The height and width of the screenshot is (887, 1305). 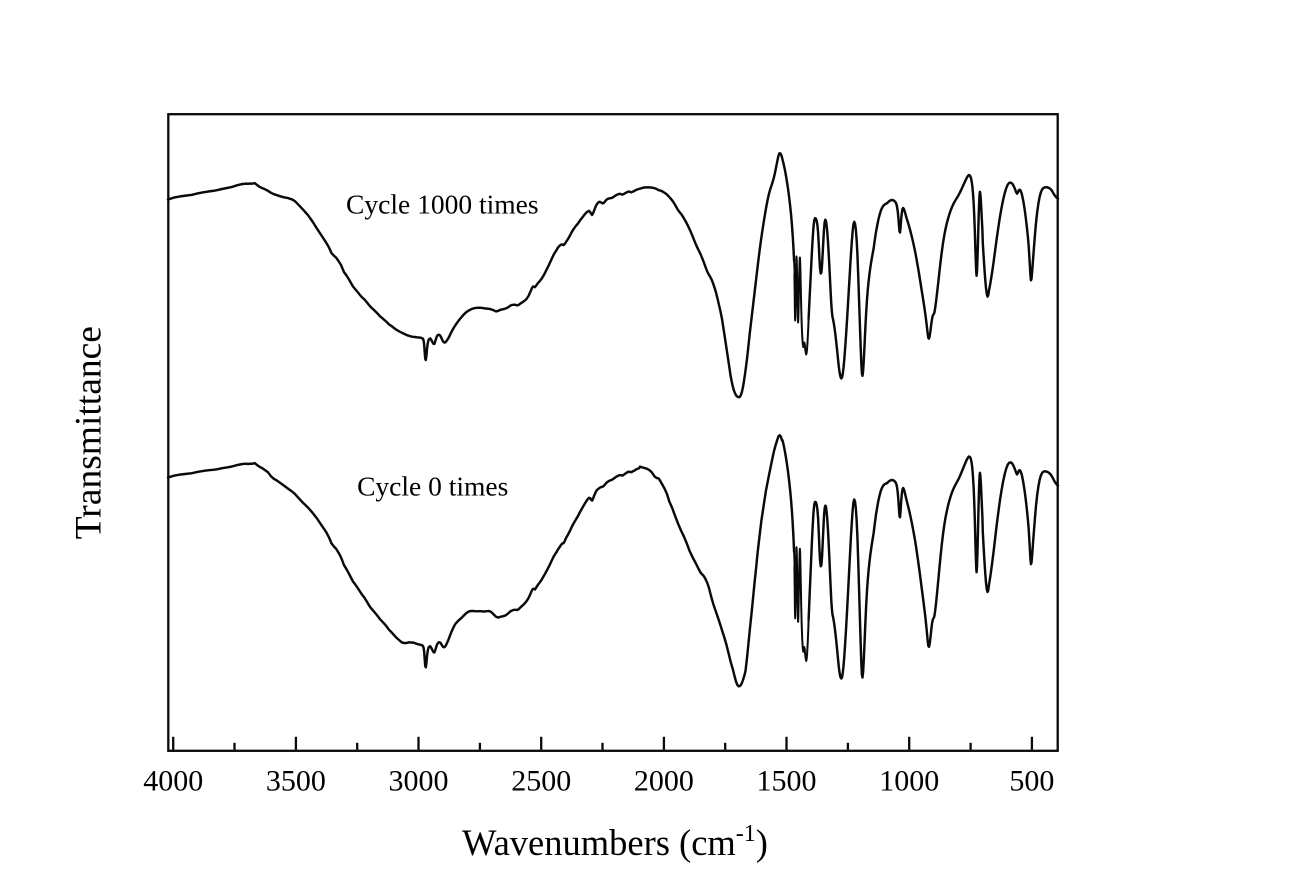 I want to click on svg-text: 1500, so click(x=787, y=781).